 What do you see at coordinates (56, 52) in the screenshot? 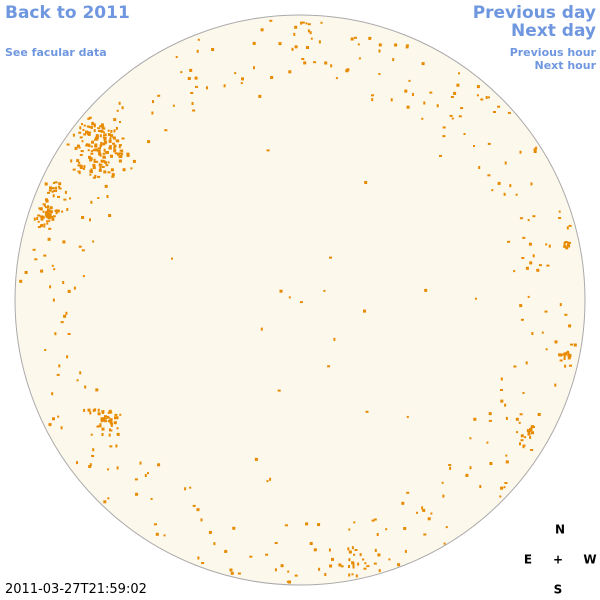
I see `facular-link: See facular data` at bounding box center [56, 52].